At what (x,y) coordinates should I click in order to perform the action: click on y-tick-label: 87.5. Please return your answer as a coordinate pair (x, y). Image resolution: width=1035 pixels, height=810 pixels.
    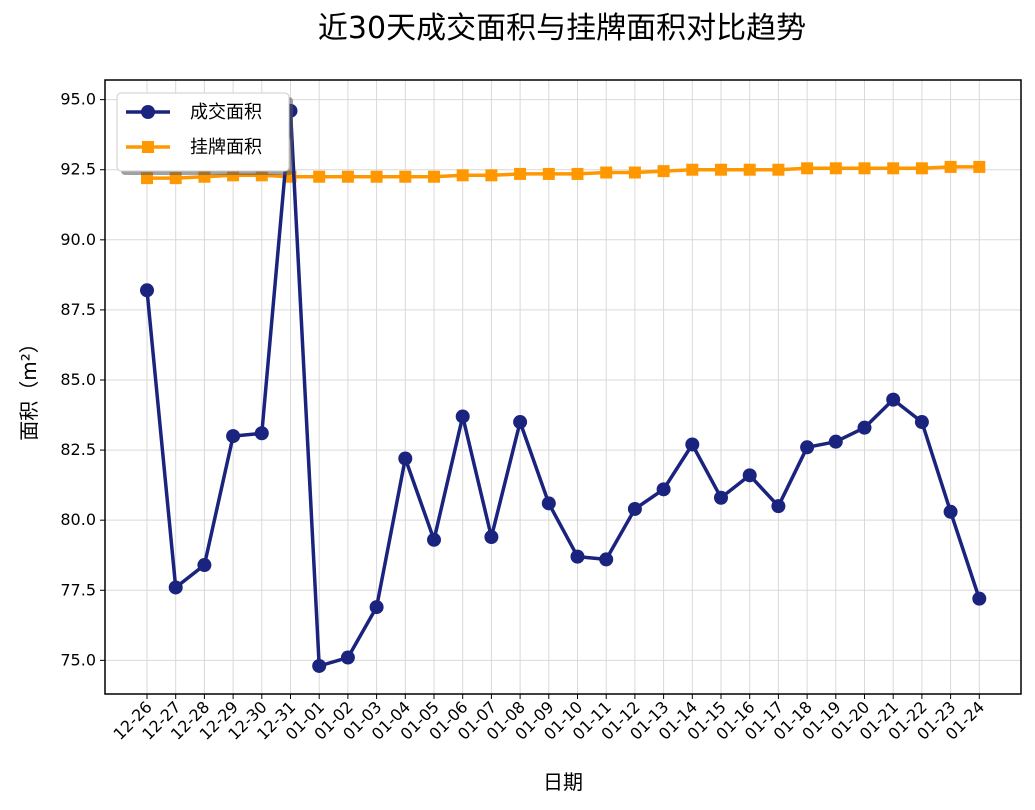
    Looking at the image, I should click on (78, 309).